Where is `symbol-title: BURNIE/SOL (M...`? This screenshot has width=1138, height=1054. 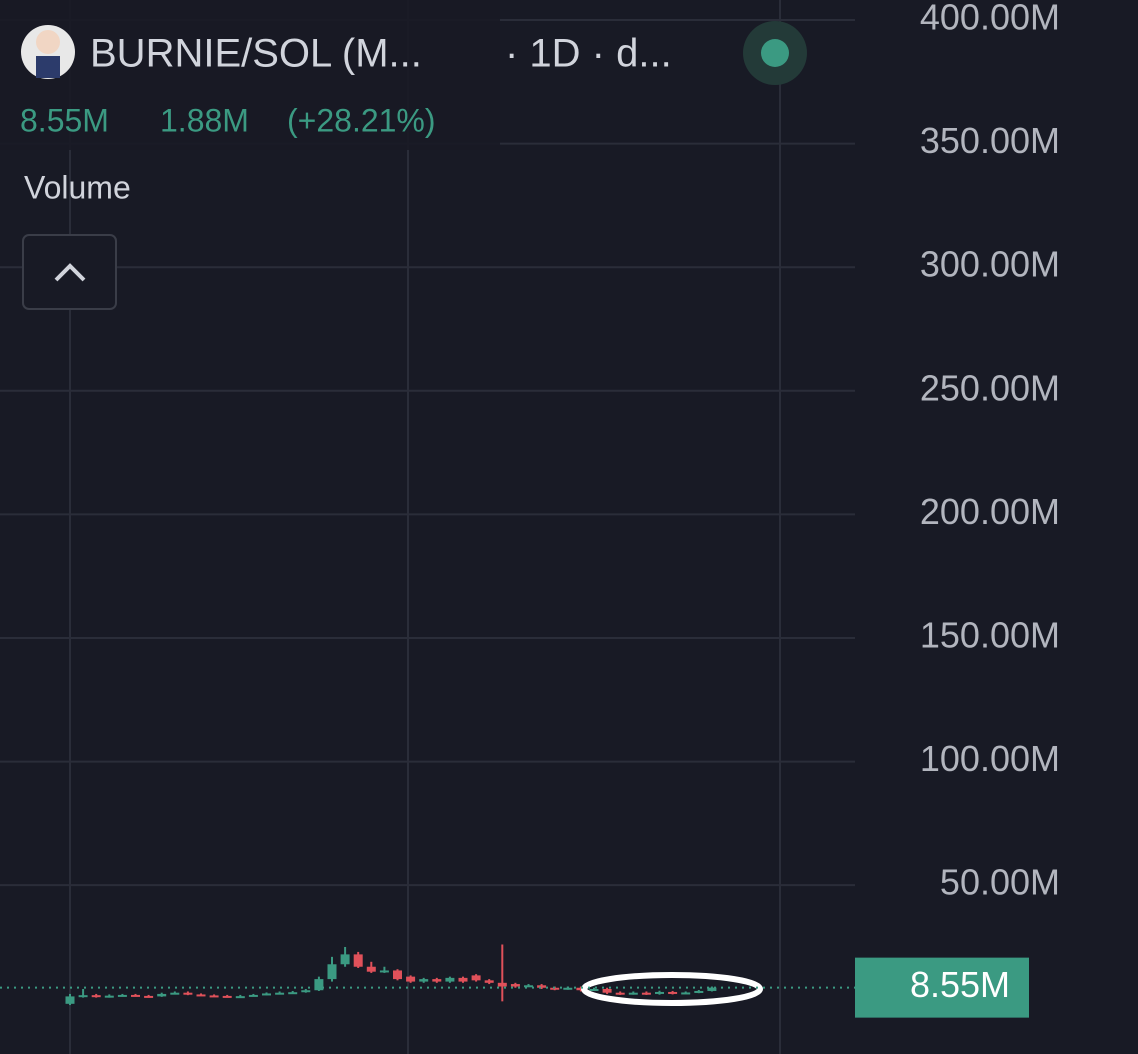 symbol-title: BURNIE/SOL (M... is located at coordinates (256, 54).